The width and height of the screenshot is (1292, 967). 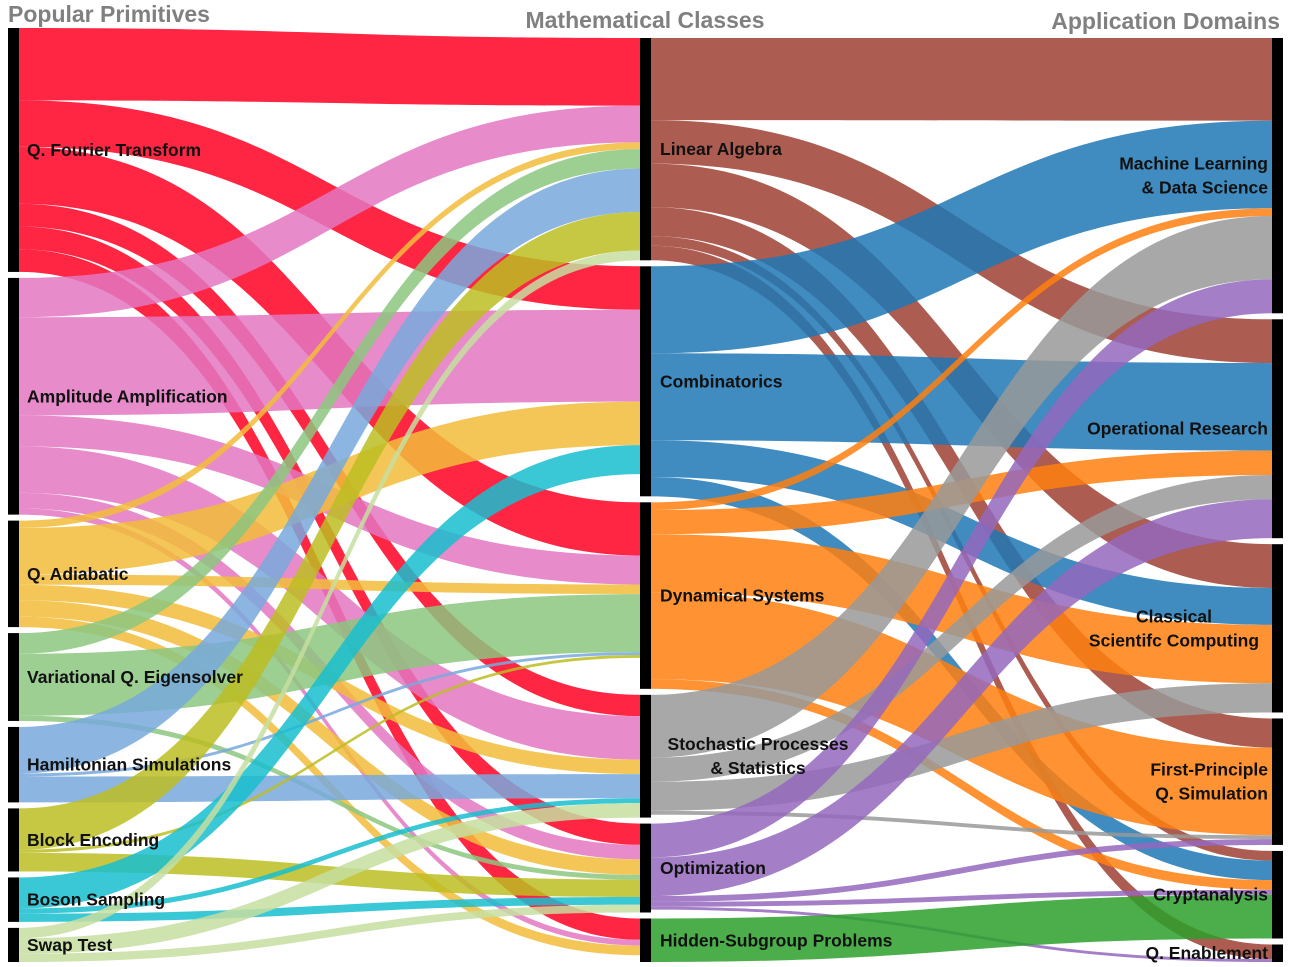 I want to click on node-bar-ml, so click(x=1277, y=176).